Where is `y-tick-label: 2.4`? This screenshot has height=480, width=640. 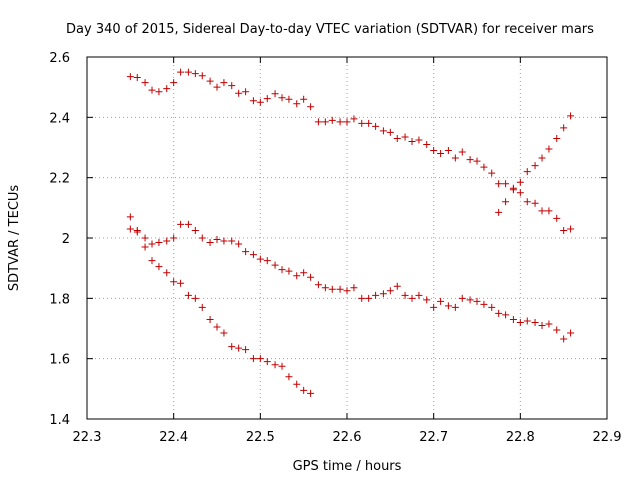
y-tick-label: 2.4 is located at coordinates (59, 118).